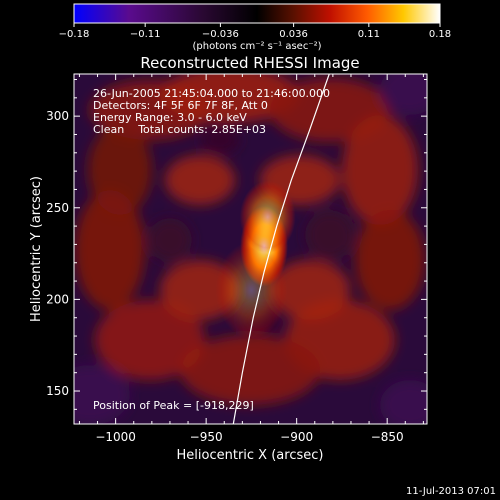 The width and height of the screenshot is (500, 500). What do you see at coordinates (57, 208) in the screenshot?
I see `y-tick-label: 250` at bounding box center [57, 208].